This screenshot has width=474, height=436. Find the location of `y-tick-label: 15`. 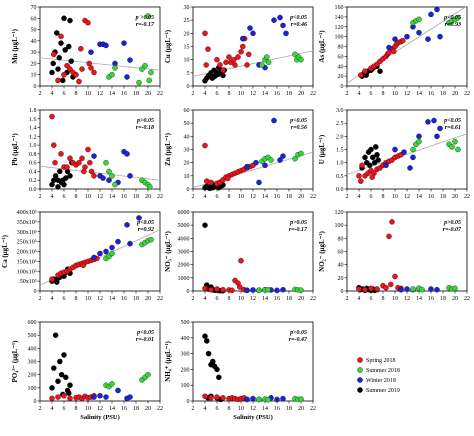

y-tick-label: 15 is located at coordinates (187, 48).